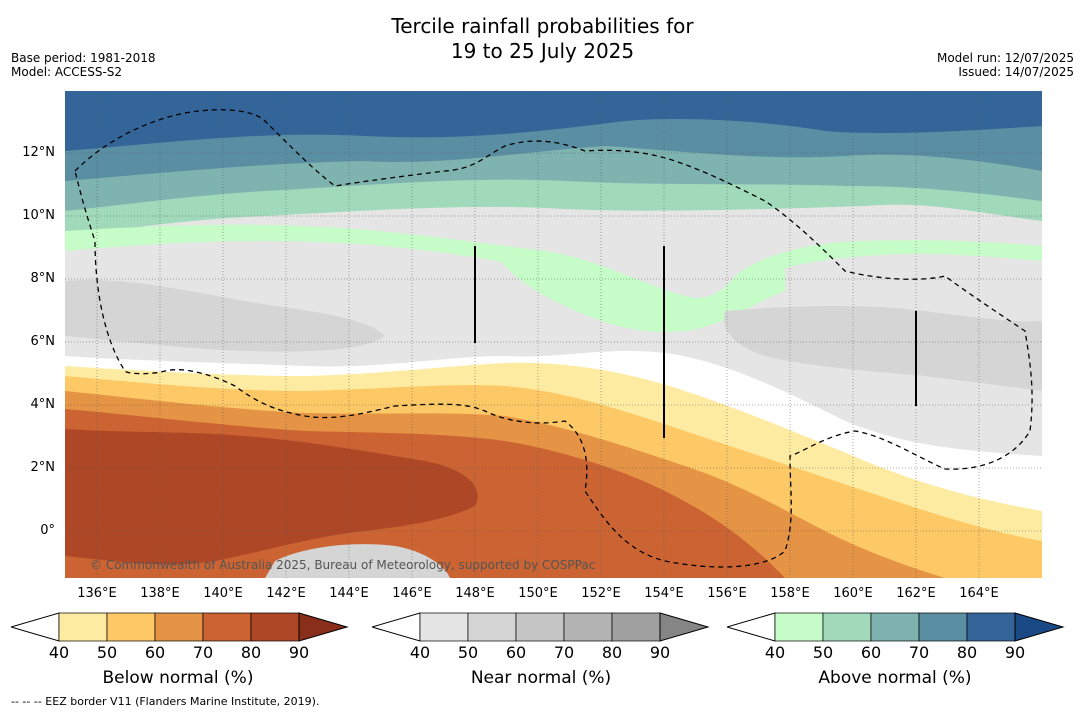  I want to click on lon-tick: 148°E, so click(475, 593).